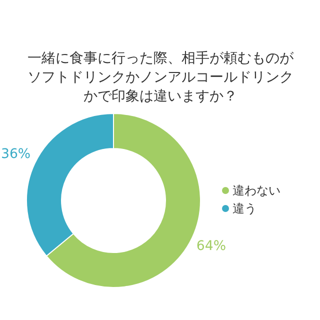  Describe the element at coordinates (15, 154) in the screenshot. I see `data-label: 36%` at that location.